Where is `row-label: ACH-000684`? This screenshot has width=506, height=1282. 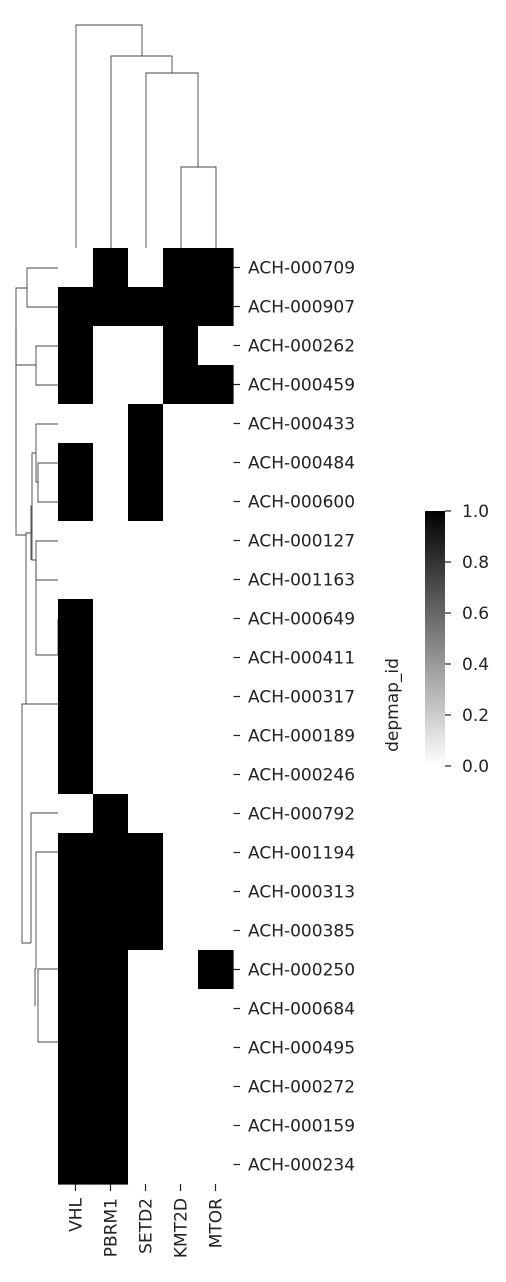
row-label: ACH-000684 is located at coordinates (301, 1010).